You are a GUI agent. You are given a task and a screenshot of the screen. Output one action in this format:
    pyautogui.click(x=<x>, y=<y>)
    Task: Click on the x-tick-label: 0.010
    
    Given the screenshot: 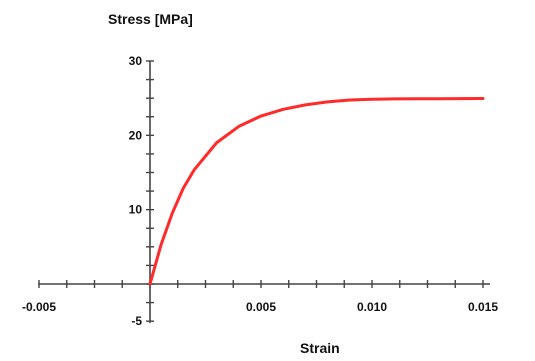 What is the action you would take?
    pyautogui.click(x=372, y=307)
    